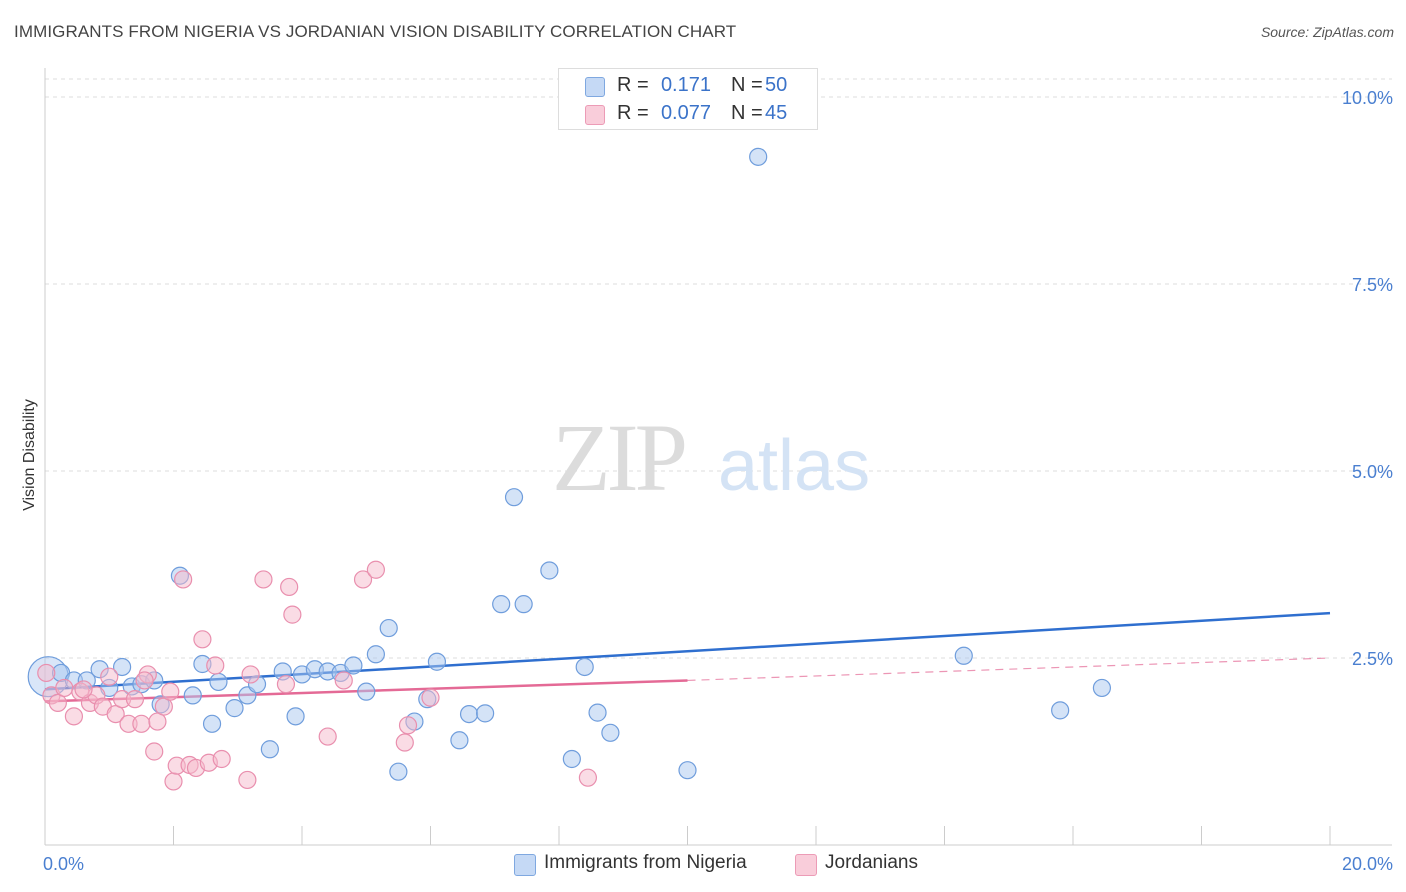 The height and width of the screenshot is (892, 1406). I want to click on y-tick-label: 2.5%, so click(1372, 659).